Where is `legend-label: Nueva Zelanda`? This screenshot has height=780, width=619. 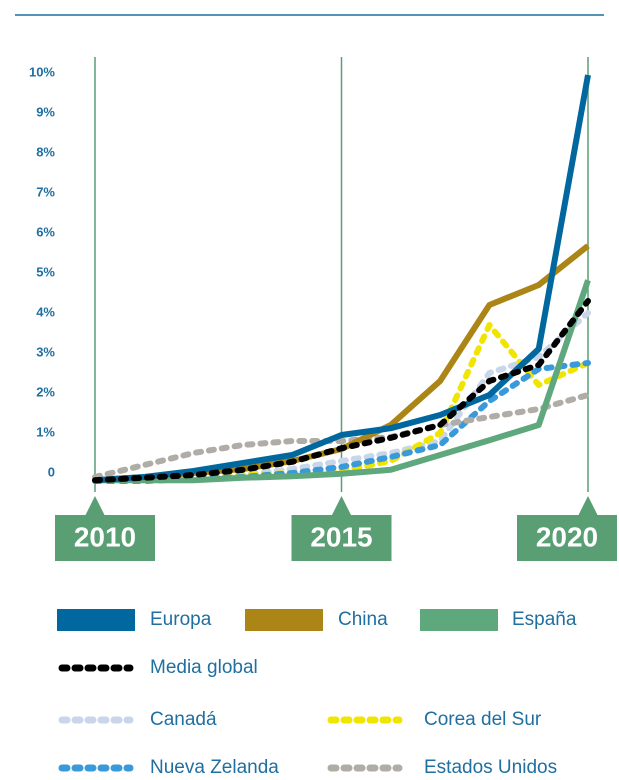 legend-label: Nueva Zelanda is located at coordinates (214, 767).